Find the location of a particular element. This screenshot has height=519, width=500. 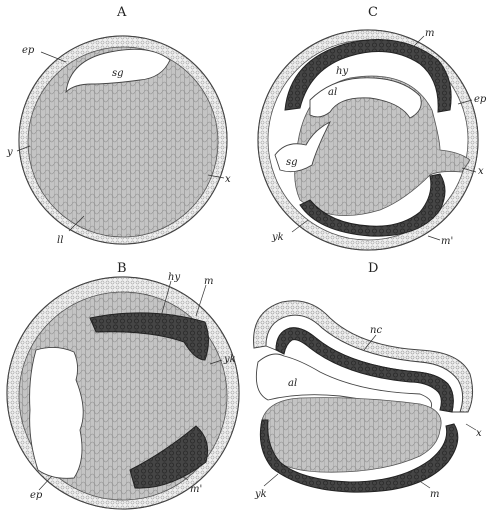

panel-a-y-leader is located at coordinates (23, 148).